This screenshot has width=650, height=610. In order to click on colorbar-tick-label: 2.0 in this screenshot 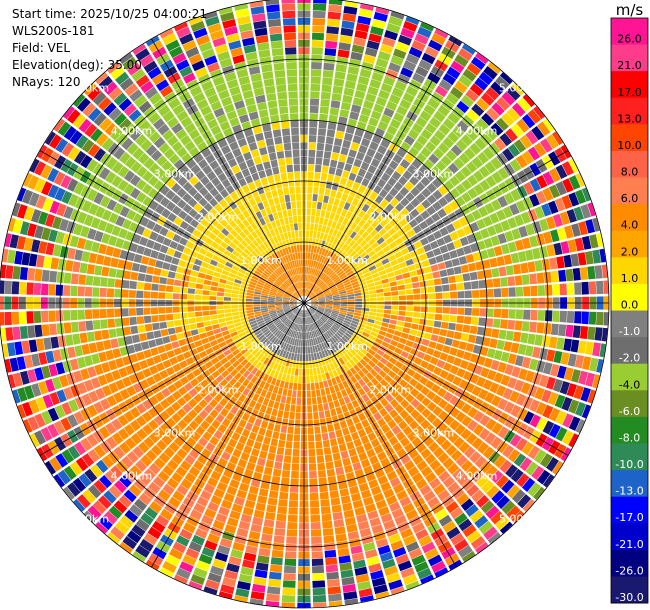, I will do `click(630, 251)`.